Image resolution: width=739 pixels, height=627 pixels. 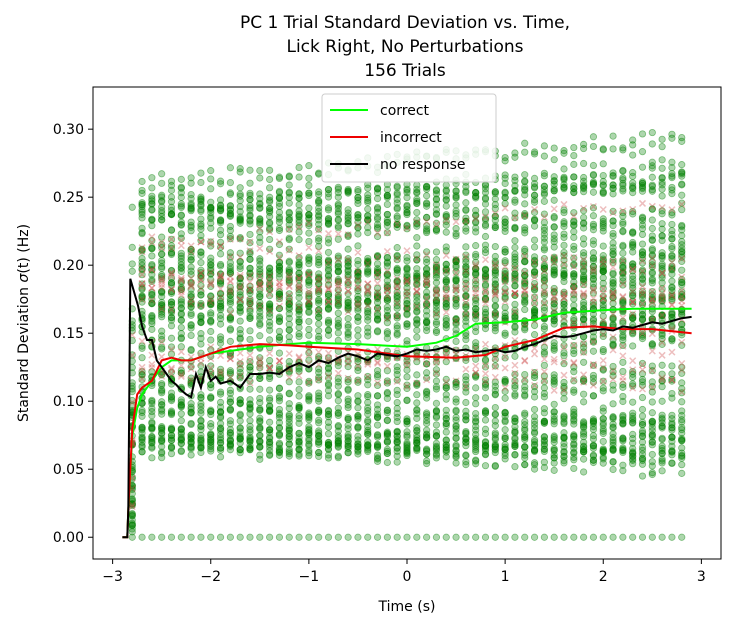 I want to click on y-tick-label: 0.30, so click(x=68, y=130).